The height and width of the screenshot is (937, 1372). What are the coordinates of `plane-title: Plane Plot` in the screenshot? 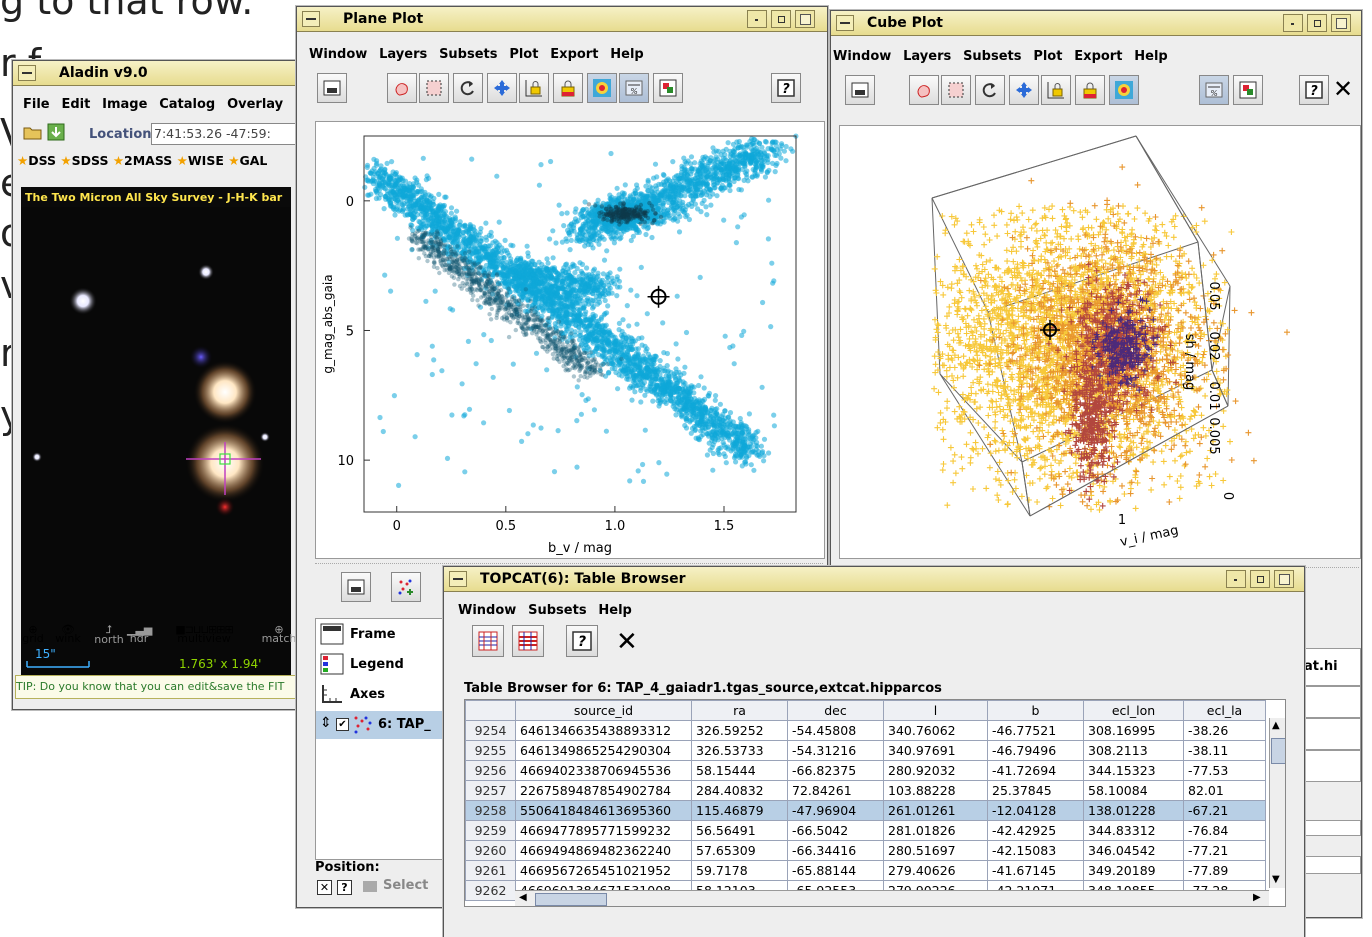 It's located at (383, 19).